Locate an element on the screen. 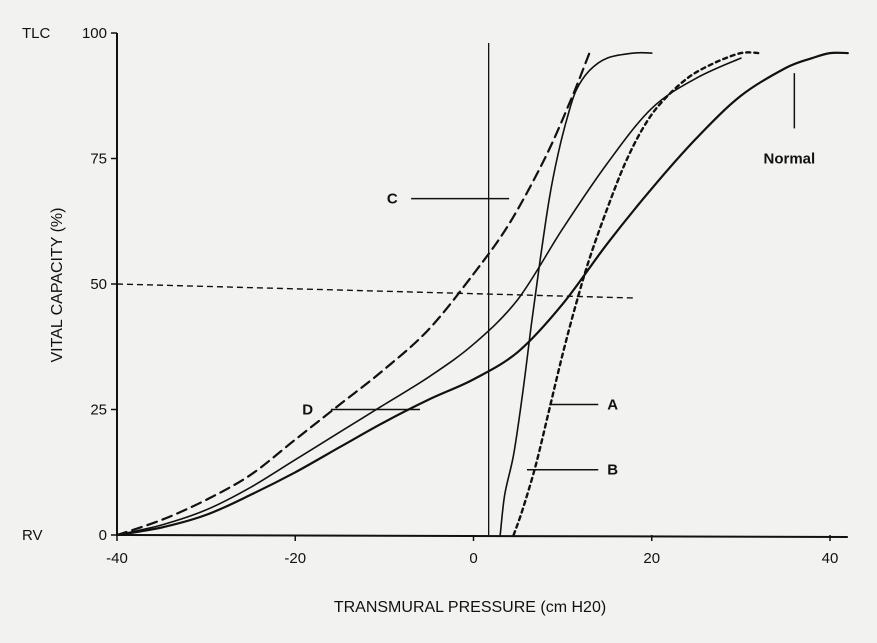 The width and height of the screenshot is (877, 643). x-tick-label: -20 is located at coordinates (295, 558).